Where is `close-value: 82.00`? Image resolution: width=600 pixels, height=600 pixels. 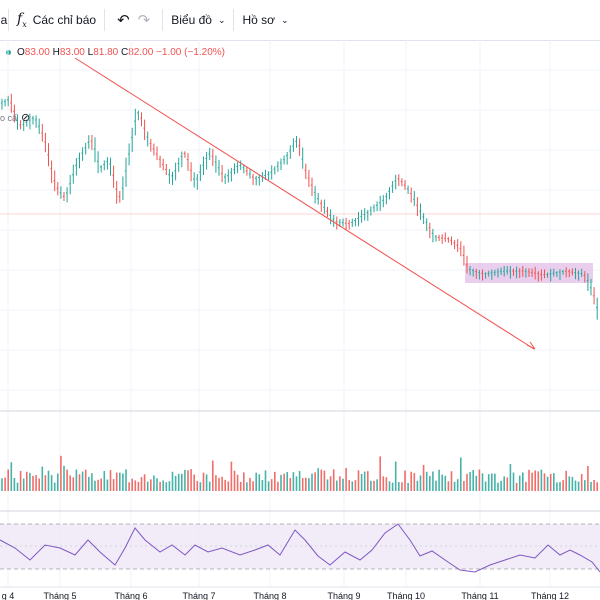 close-value: 82.00 is located at coordinates (141, 52).